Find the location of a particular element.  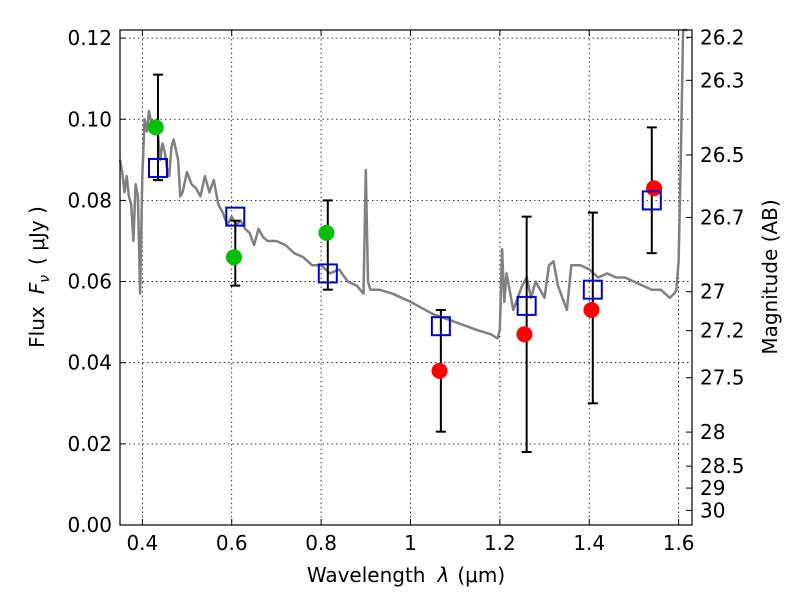

y2-tick-label: 26.2 is located at coordinates (722, 37).